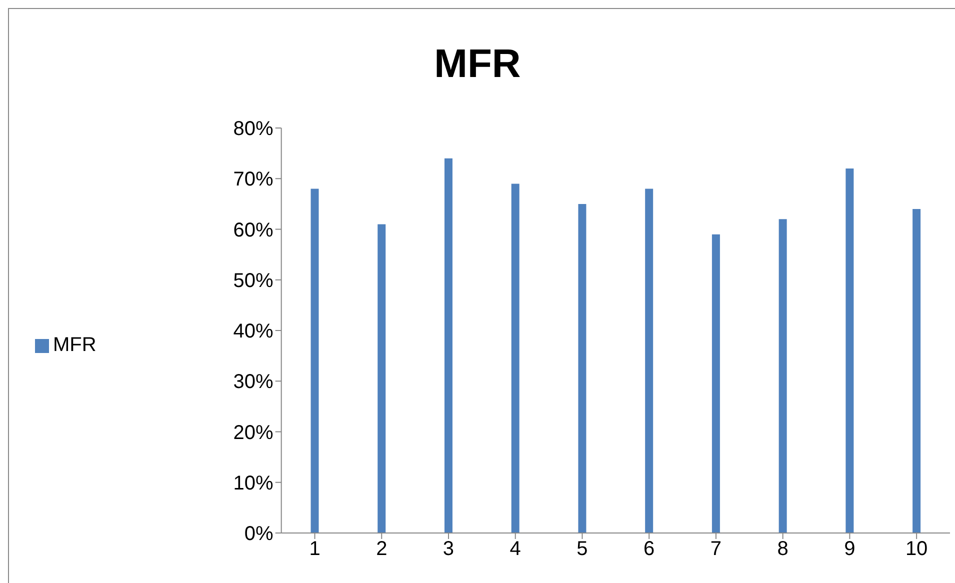  What do you see at coordinates (477, 64) in the screenshot?
I see `chart-title: MFR` at bounding box center [477, 64].